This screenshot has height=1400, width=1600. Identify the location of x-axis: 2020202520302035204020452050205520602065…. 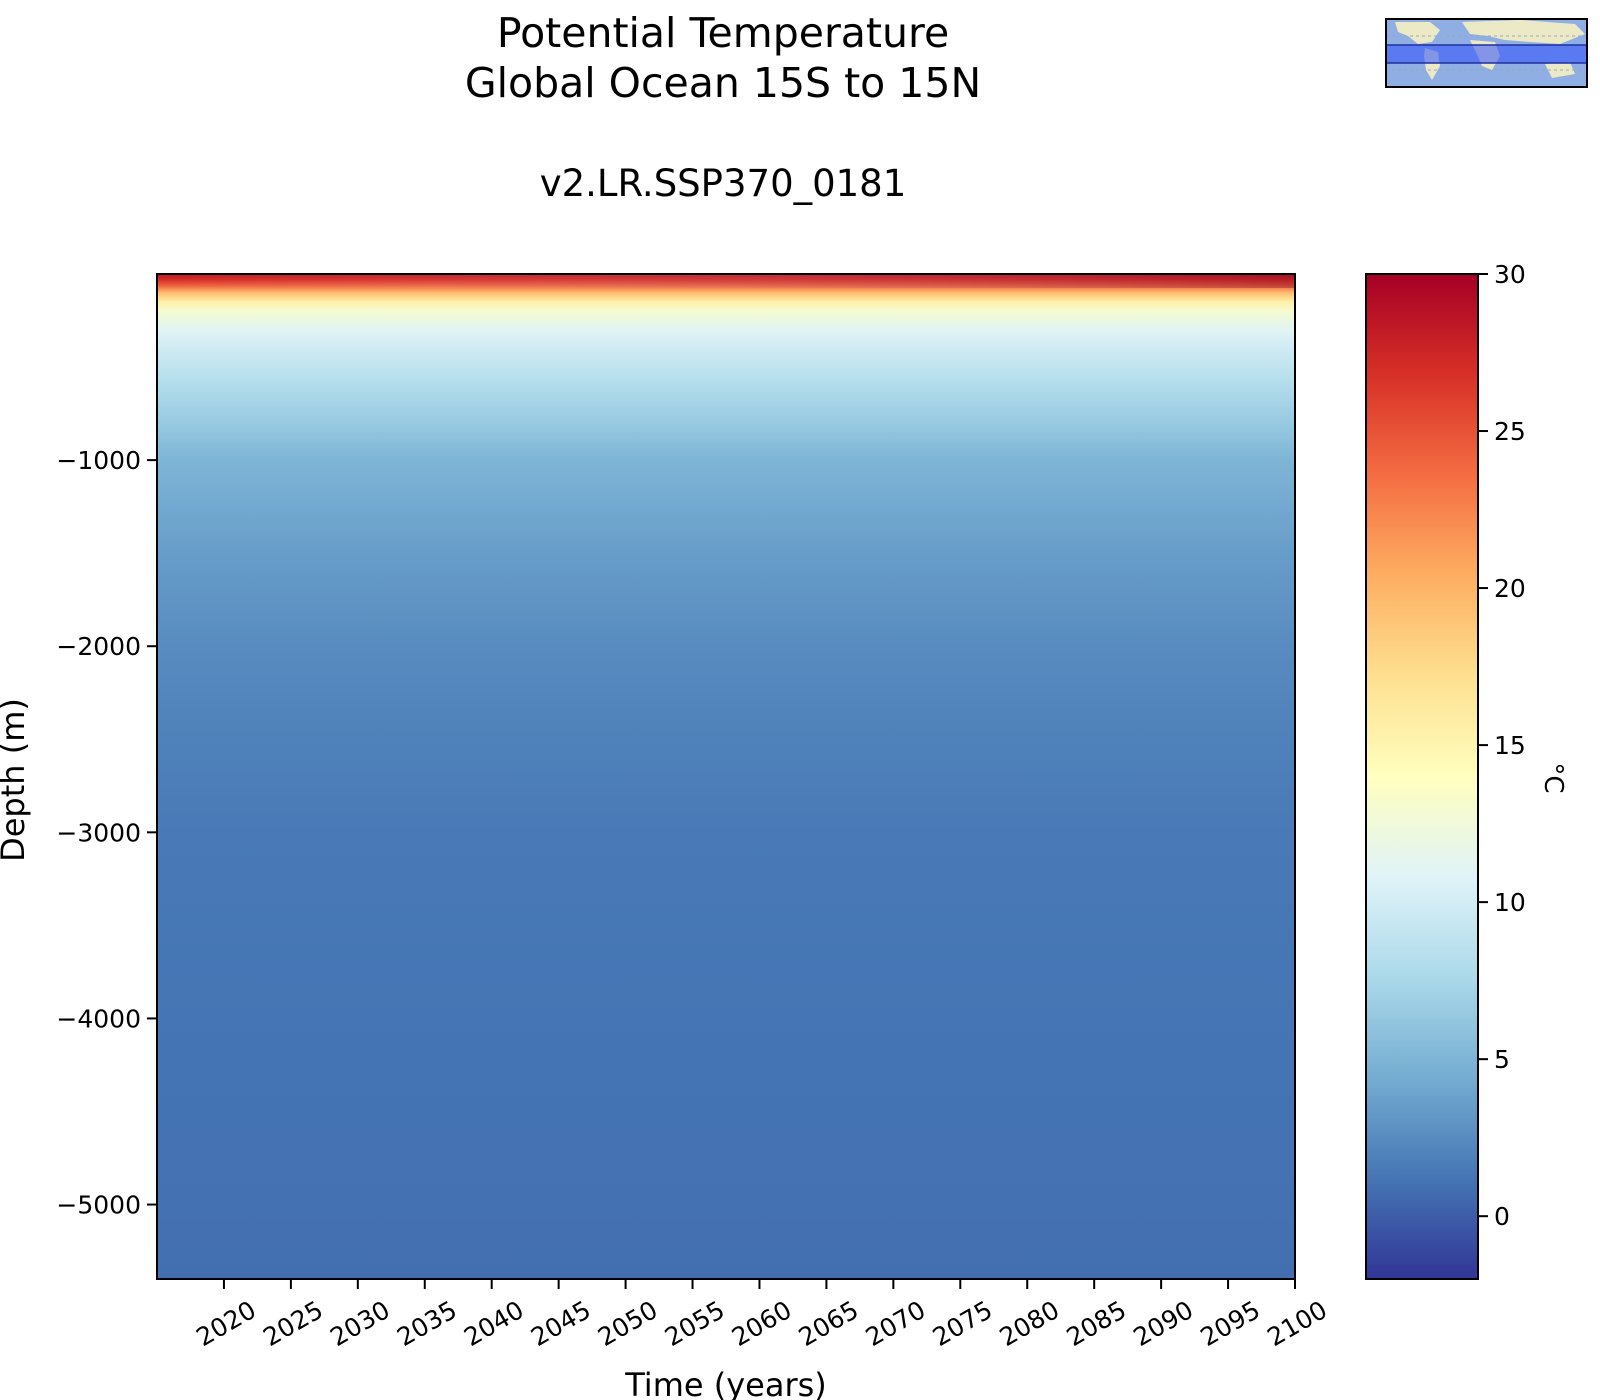
(761, 1315).